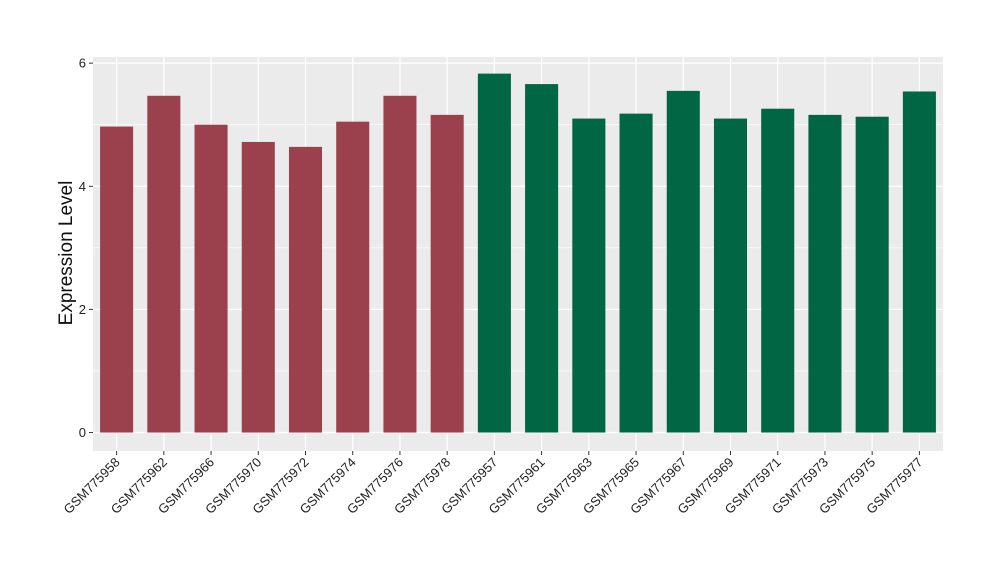  Describe the element at coordinates (258, 287) in the screenshot. I see `bar-GSM775970` at that location.